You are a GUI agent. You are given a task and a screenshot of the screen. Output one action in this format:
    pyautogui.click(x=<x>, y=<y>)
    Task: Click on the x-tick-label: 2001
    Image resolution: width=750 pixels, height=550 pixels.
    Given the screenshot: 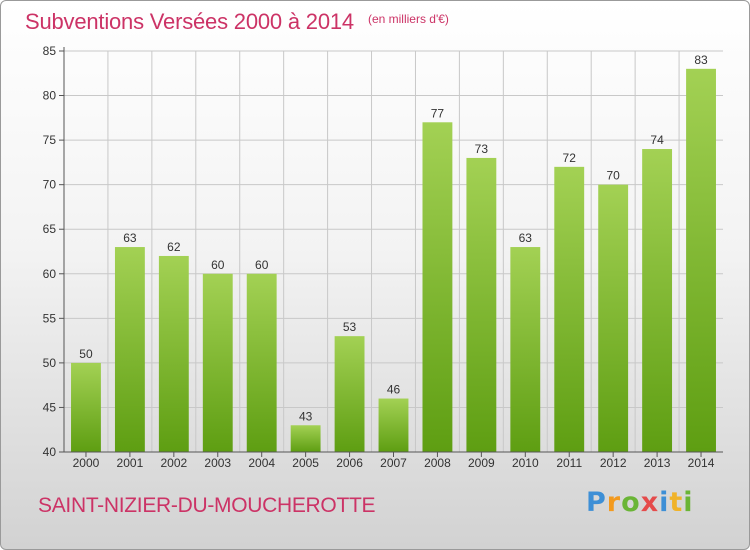 What is the action you would take?
    pyautogui.click(x=130, y=463)
    